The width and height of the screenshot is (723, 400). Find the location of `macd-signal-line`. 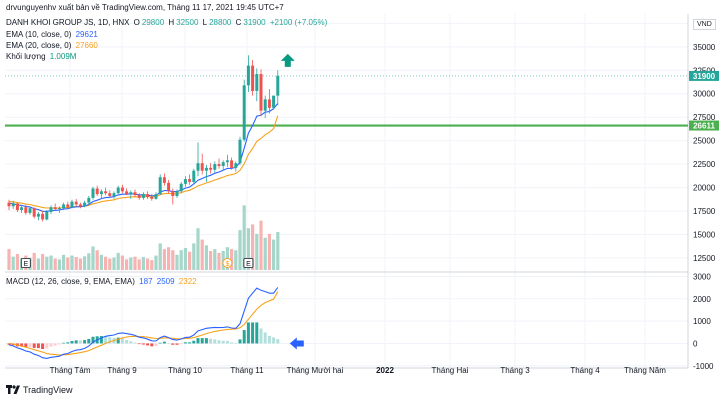

macd-signal-line is located at coordinates (143, 323).